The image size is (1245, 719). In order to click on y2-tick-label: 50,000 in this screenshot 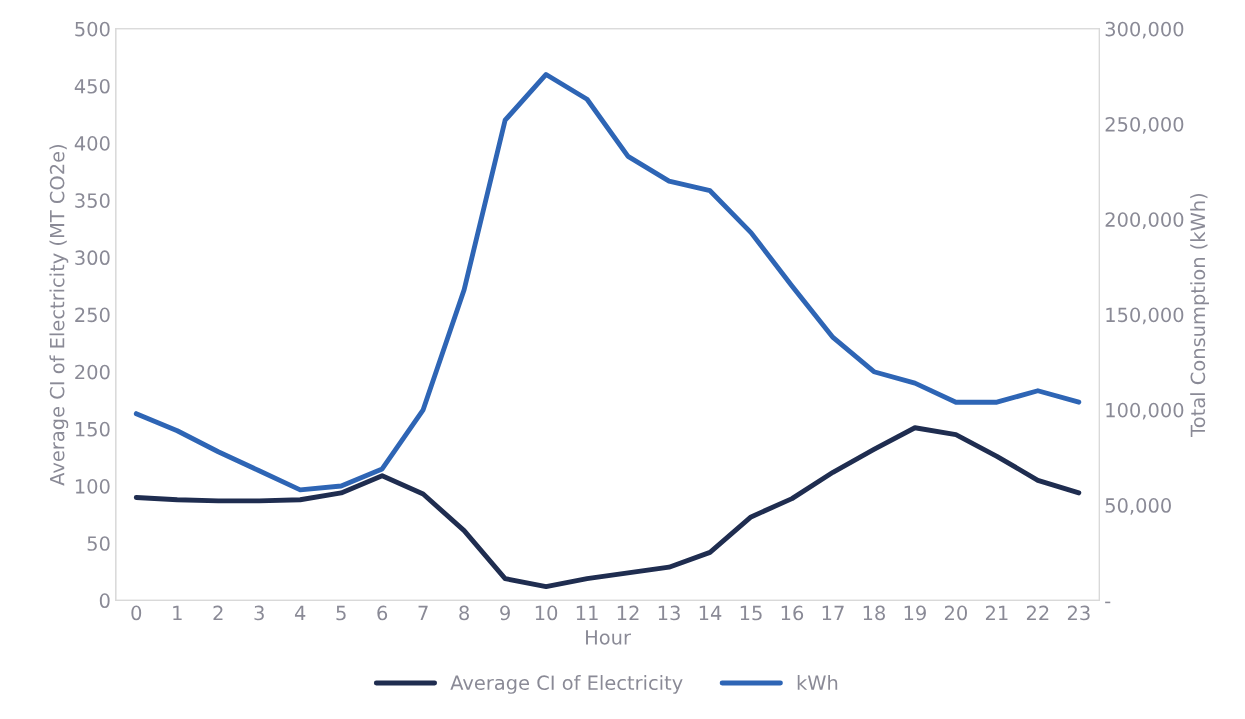, I will do `click(1138, 506)`.